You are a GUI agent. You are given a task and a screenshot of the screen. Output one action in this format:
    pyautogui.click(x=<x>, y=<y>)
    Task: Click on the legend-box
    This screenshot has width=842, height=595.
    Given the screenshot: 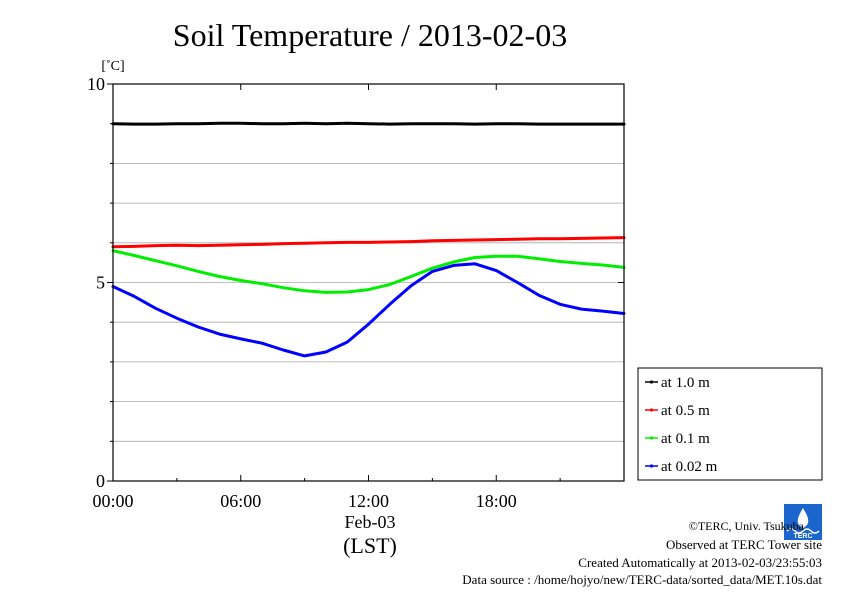 What is the action you would take?
    pyautogui.click(x=730, y=424)
    